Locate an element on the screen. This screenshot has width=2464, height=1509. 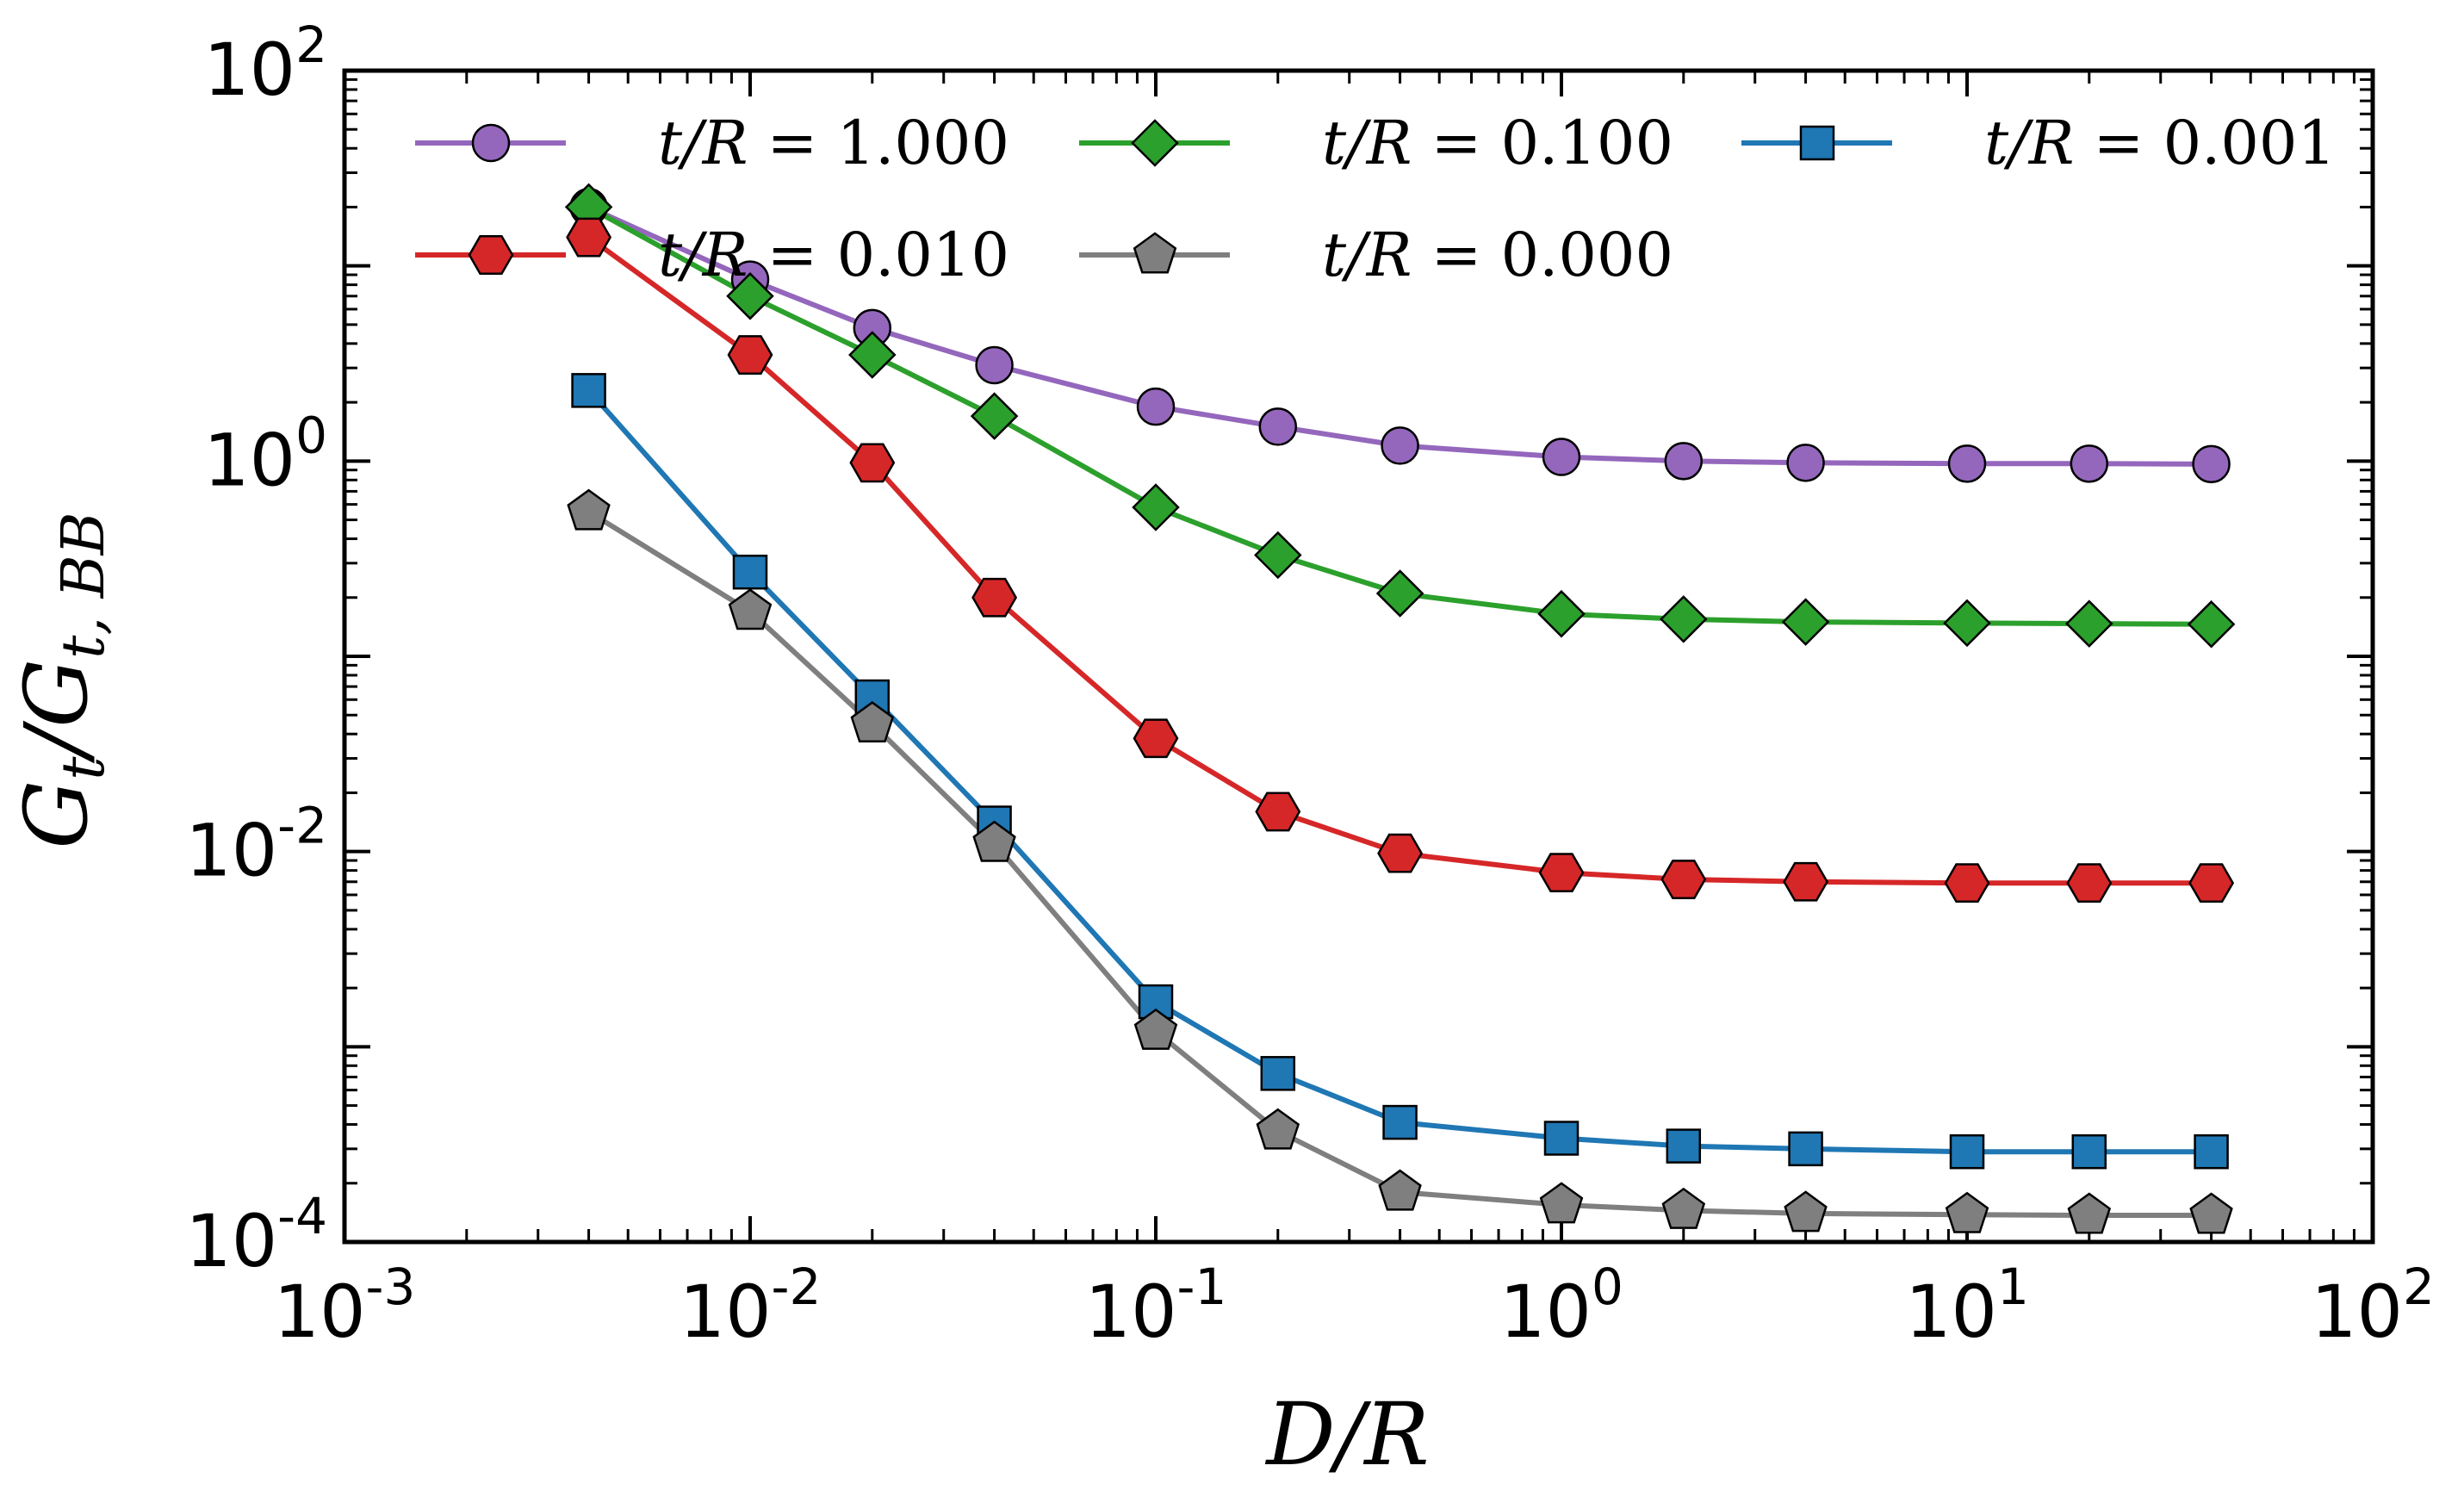
legend-label: t/R = 1.000 is located at coordinates (833, 143).